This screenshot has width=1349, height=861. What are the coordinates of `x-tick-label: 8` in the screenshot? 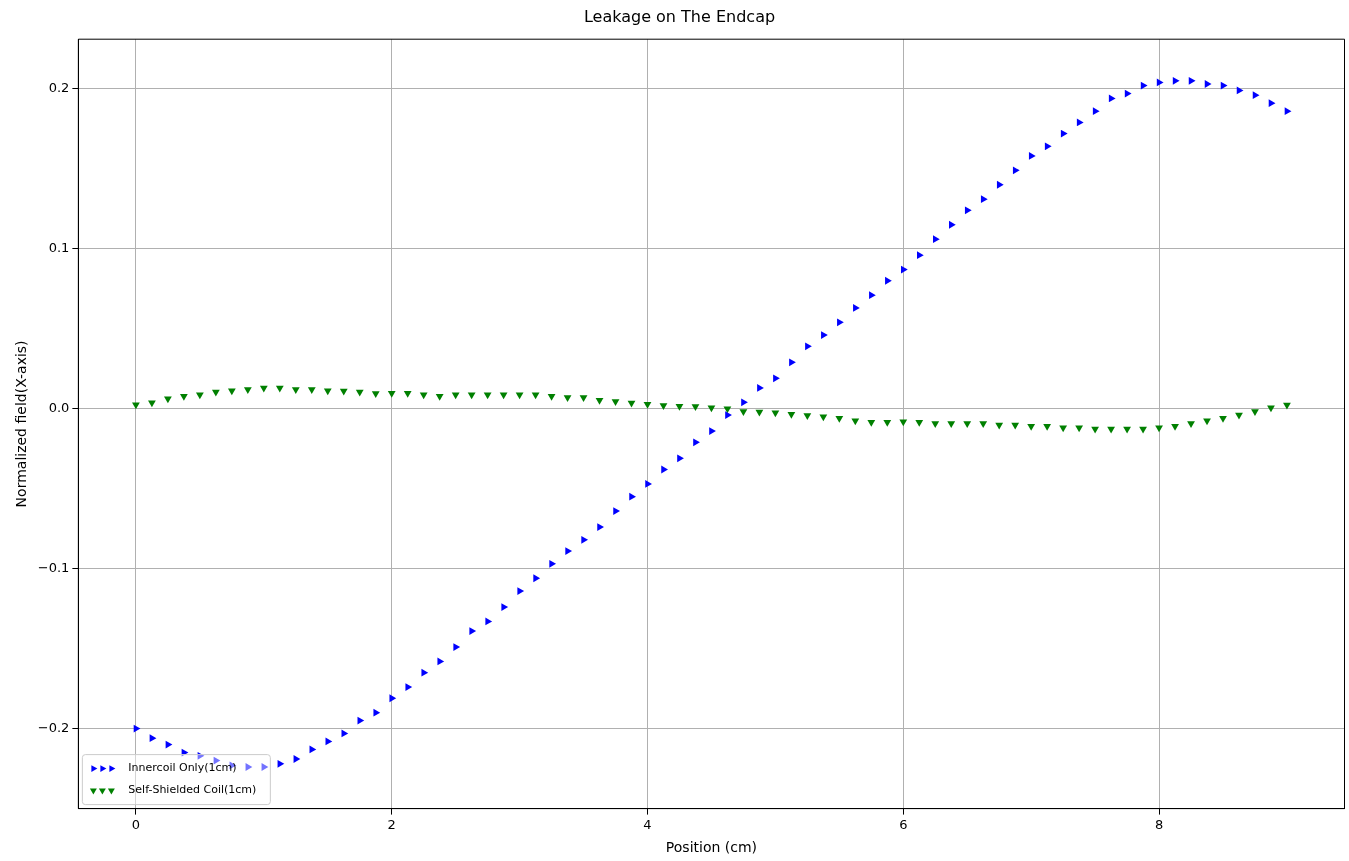 It's located at (1159, 824).